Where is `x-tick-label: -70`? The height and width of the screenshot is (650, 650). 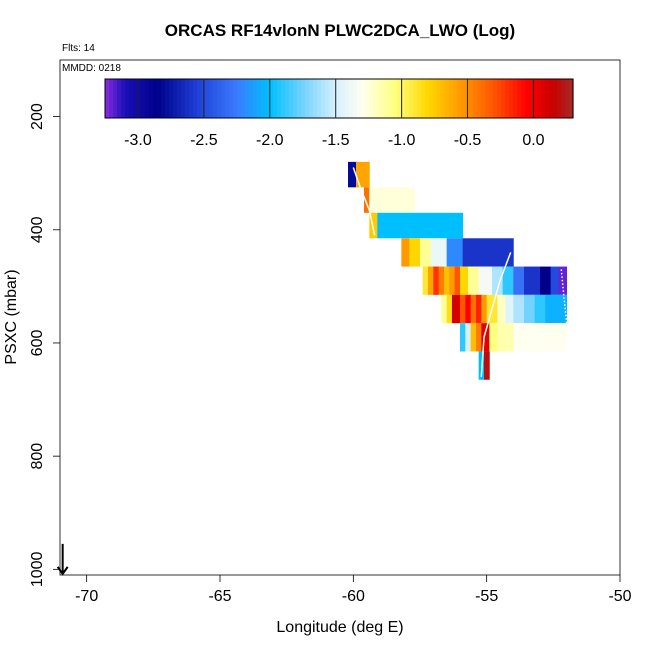
x-tick-label: -70 is located at coordinates (86, 596).